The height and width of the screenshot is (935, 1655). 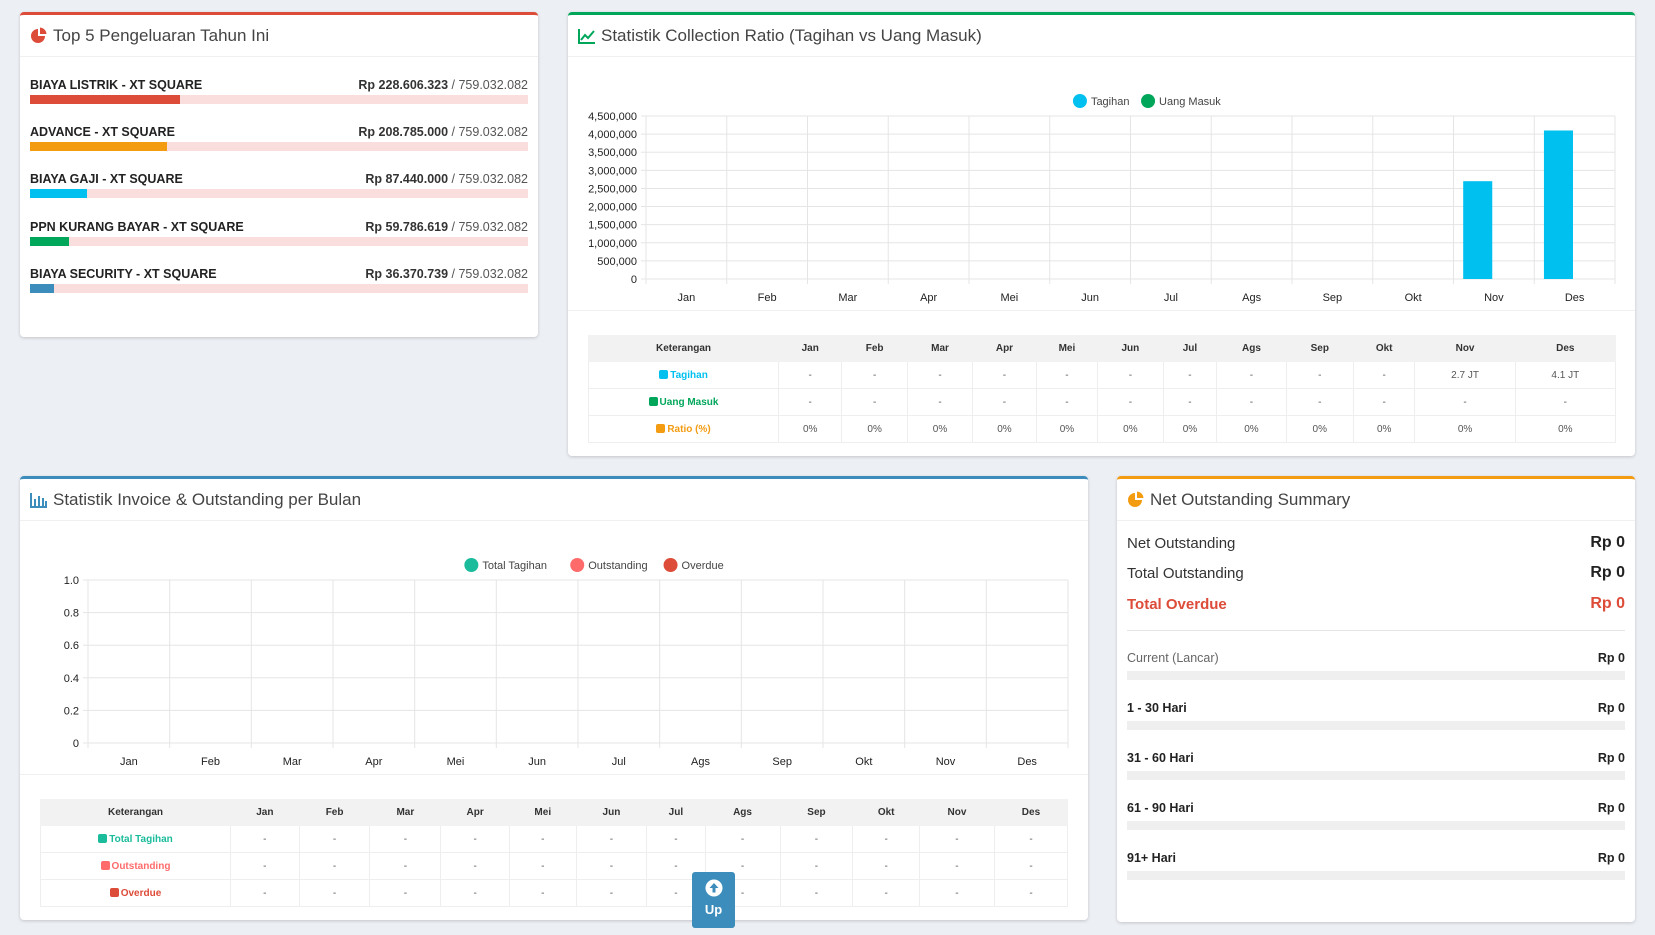 What do you see at coordinates (137, 227) in the screenshot?
I see `expense-name: PPN KURANG BAYAR - XT SQUARE` at bounding box center [137, 227].